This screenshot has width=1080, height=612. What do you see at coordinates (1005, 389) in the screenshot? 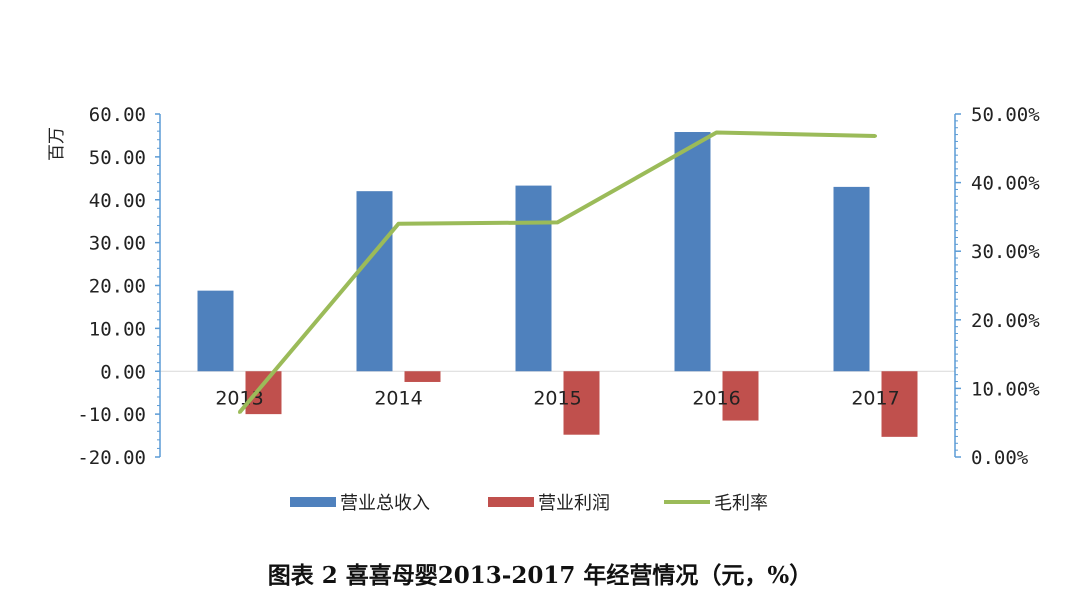
I see `right-axis-tick-label: 10.00%` at bounding box center [1005, 389].